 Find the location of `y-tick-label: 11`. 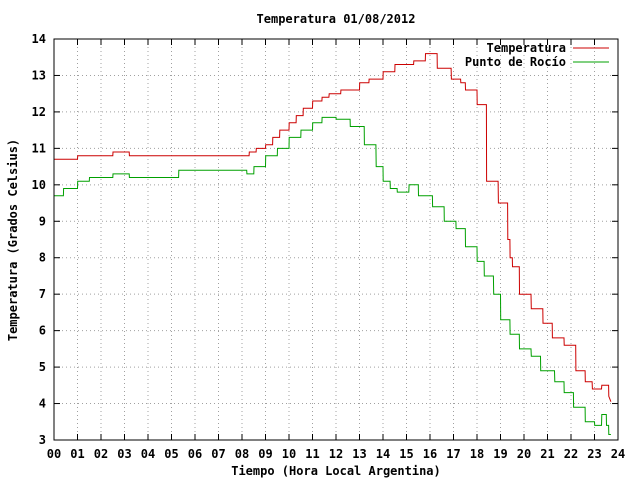

y-tick-label: 11 is located at coordinates (39, 148).